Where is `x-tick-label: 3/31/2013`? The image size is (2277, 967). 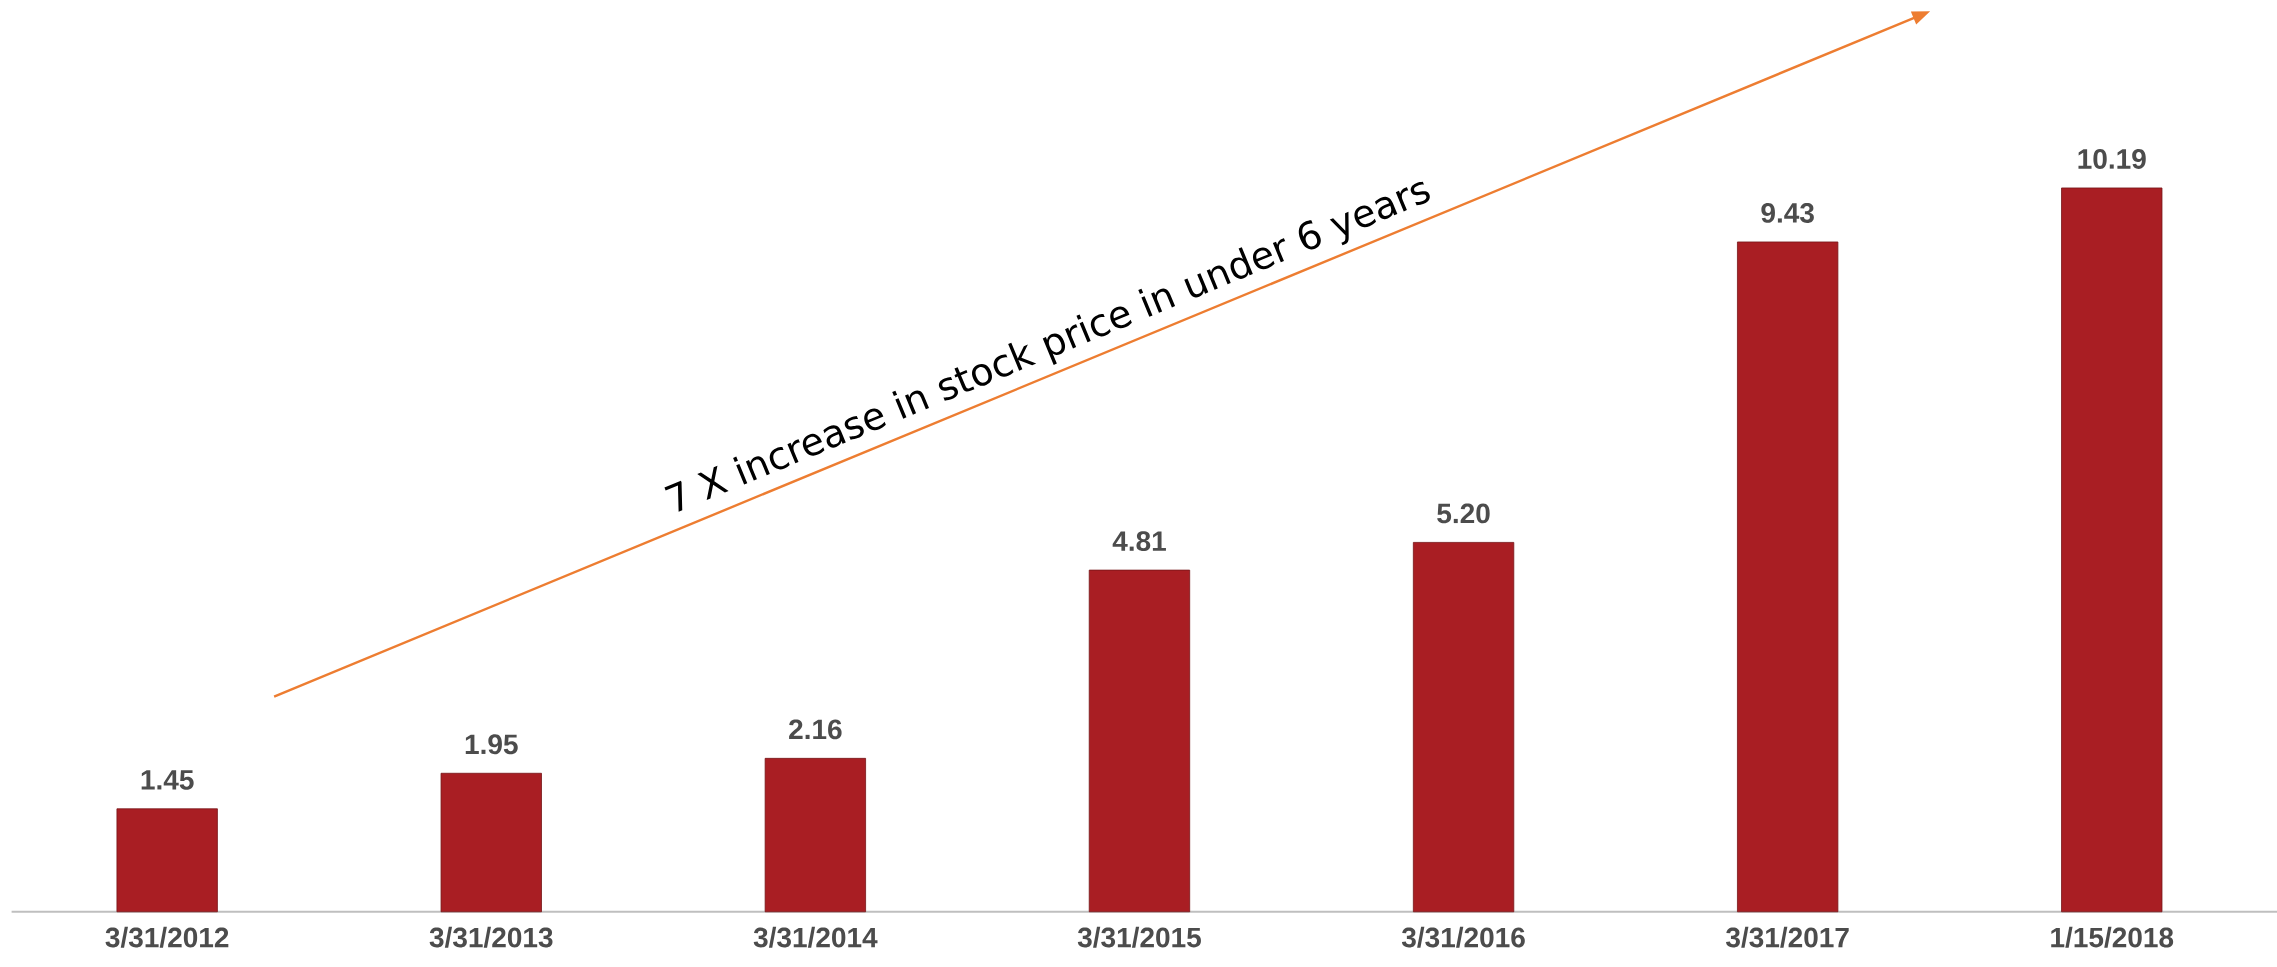 x-tick-label: 3/31/2013 is located at coordinates (491, 937).